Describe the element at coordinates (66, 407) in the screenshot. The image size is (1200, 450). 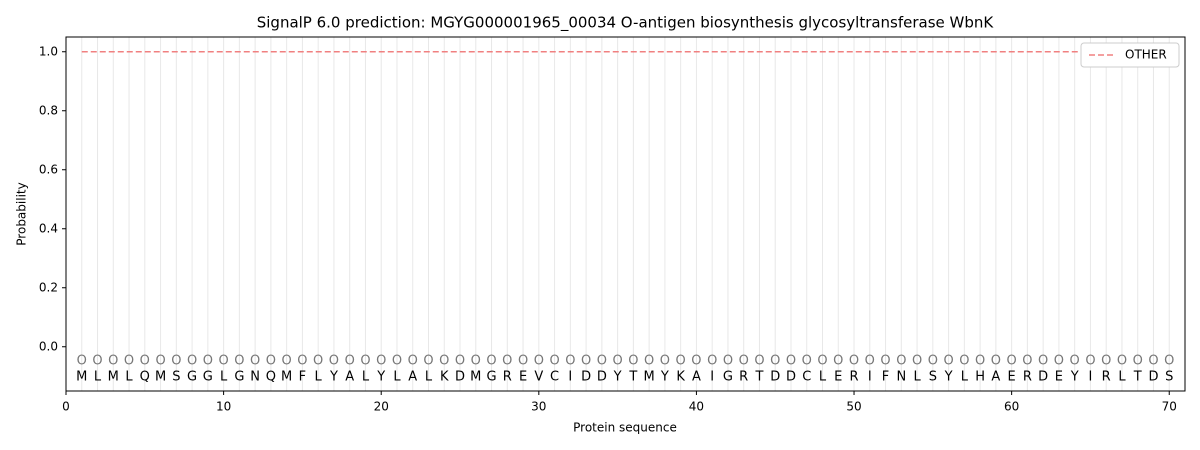
I see `x-tick-label: 0` at that location.